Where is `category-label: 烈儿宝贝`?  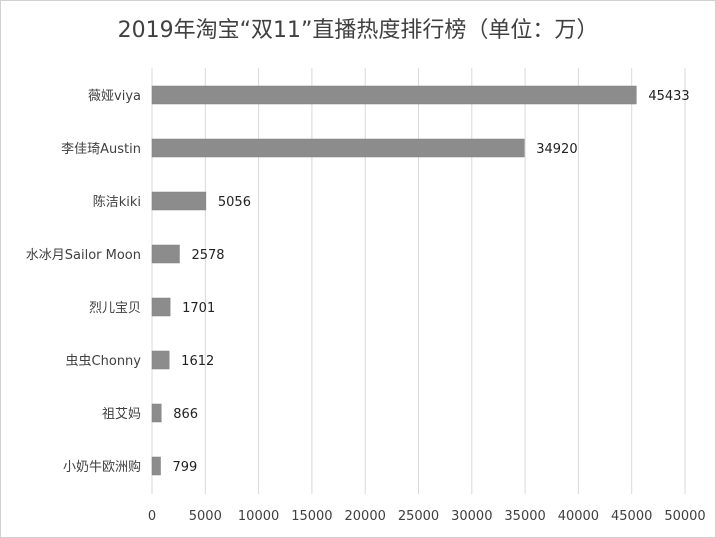 category-label: 烈儿宝贝 is located at coordinates (115, 308).